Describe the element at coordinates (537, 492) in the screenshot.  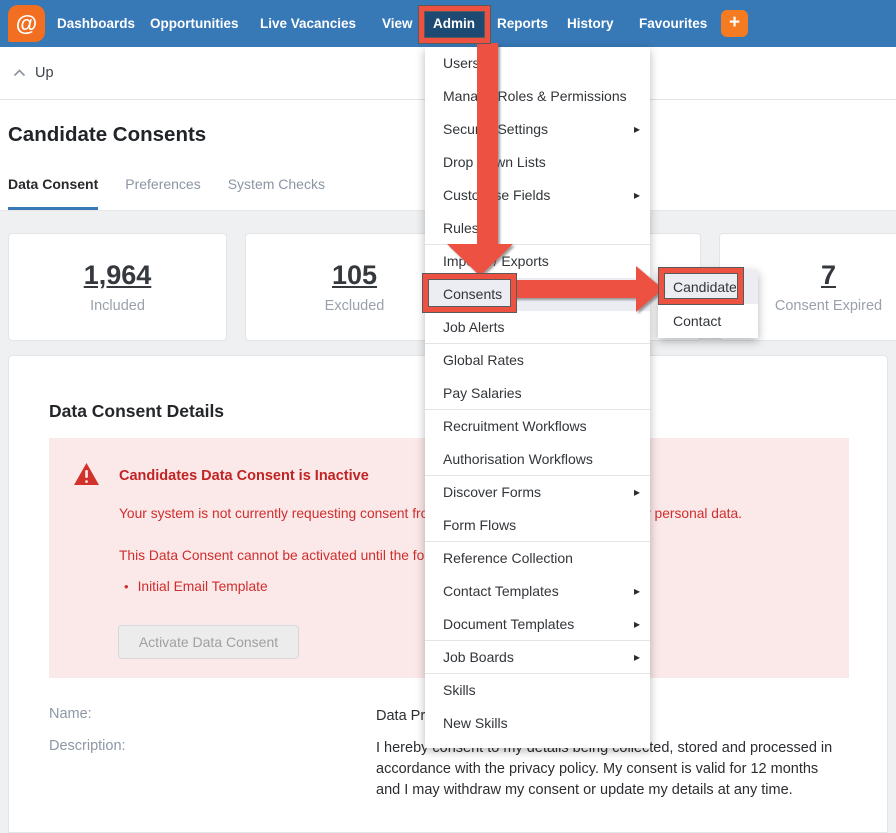
I see `menu-item: Discover Forms` at that location.